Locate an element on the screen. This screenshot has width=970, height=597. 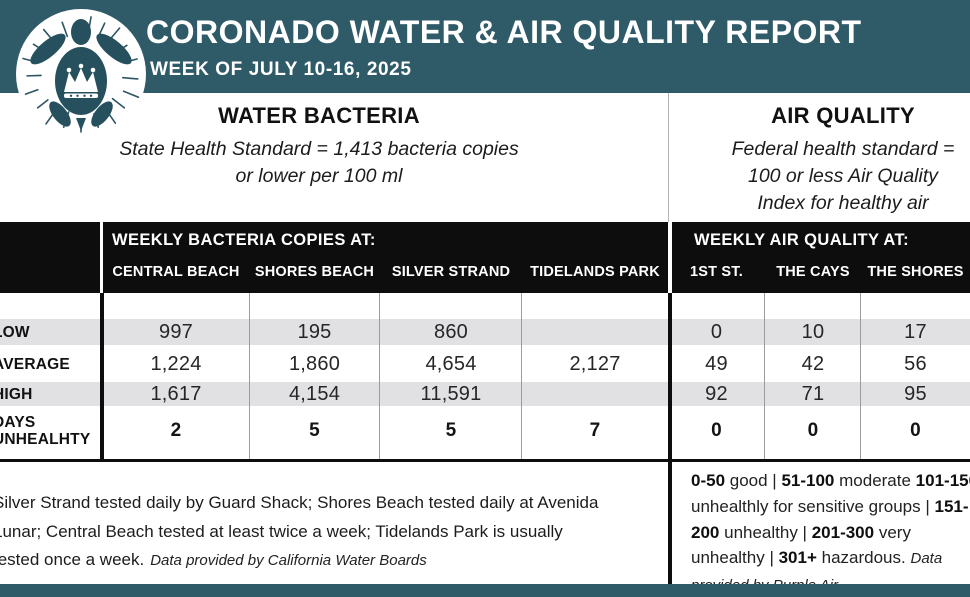
turtle-crown-icon is located at coordinates (81, 74).